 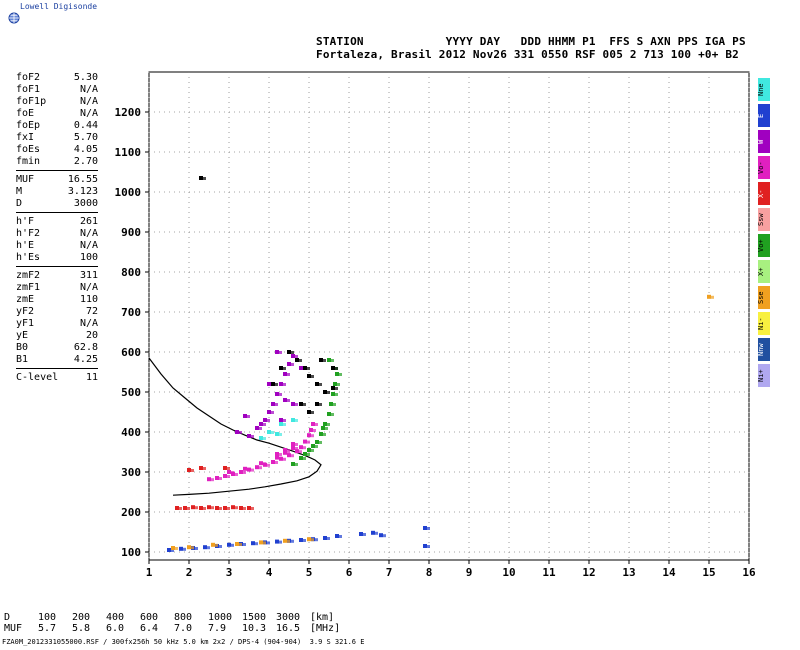 What do you see at coordinates (115, 617) in the screenshot?
I see `muf-cell: 400` at bounding box center [115, 617].